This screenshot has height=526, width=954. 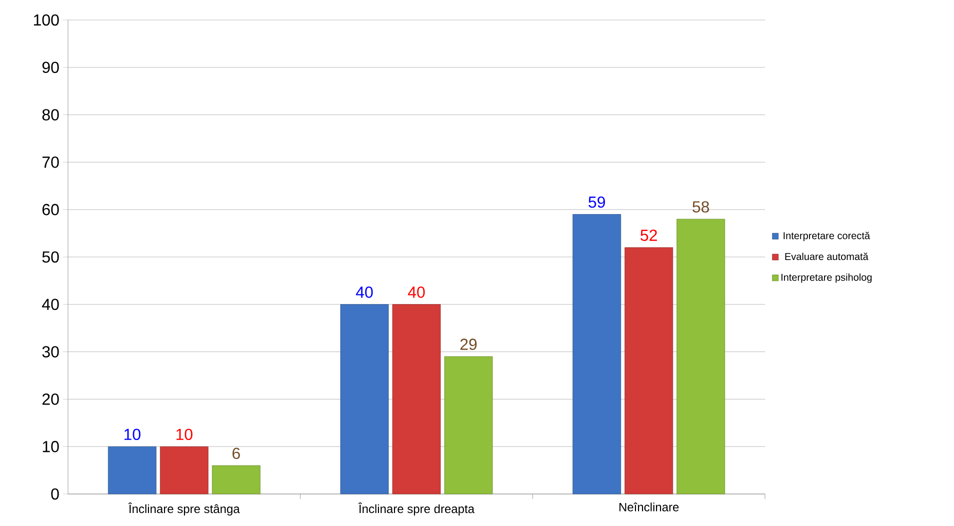 I want to click on y-tick-label: 60, so click(x=50, y=210).